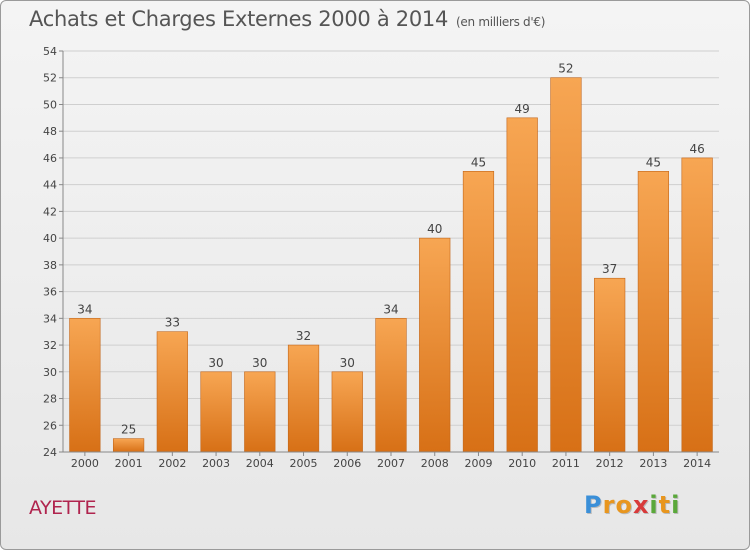 The width and height of the screenshot is (750, 550). What do you see at coordinates (50, 399) in the screenshot?
I see `y-tick-label: 28` at bounding box center [50, 399].